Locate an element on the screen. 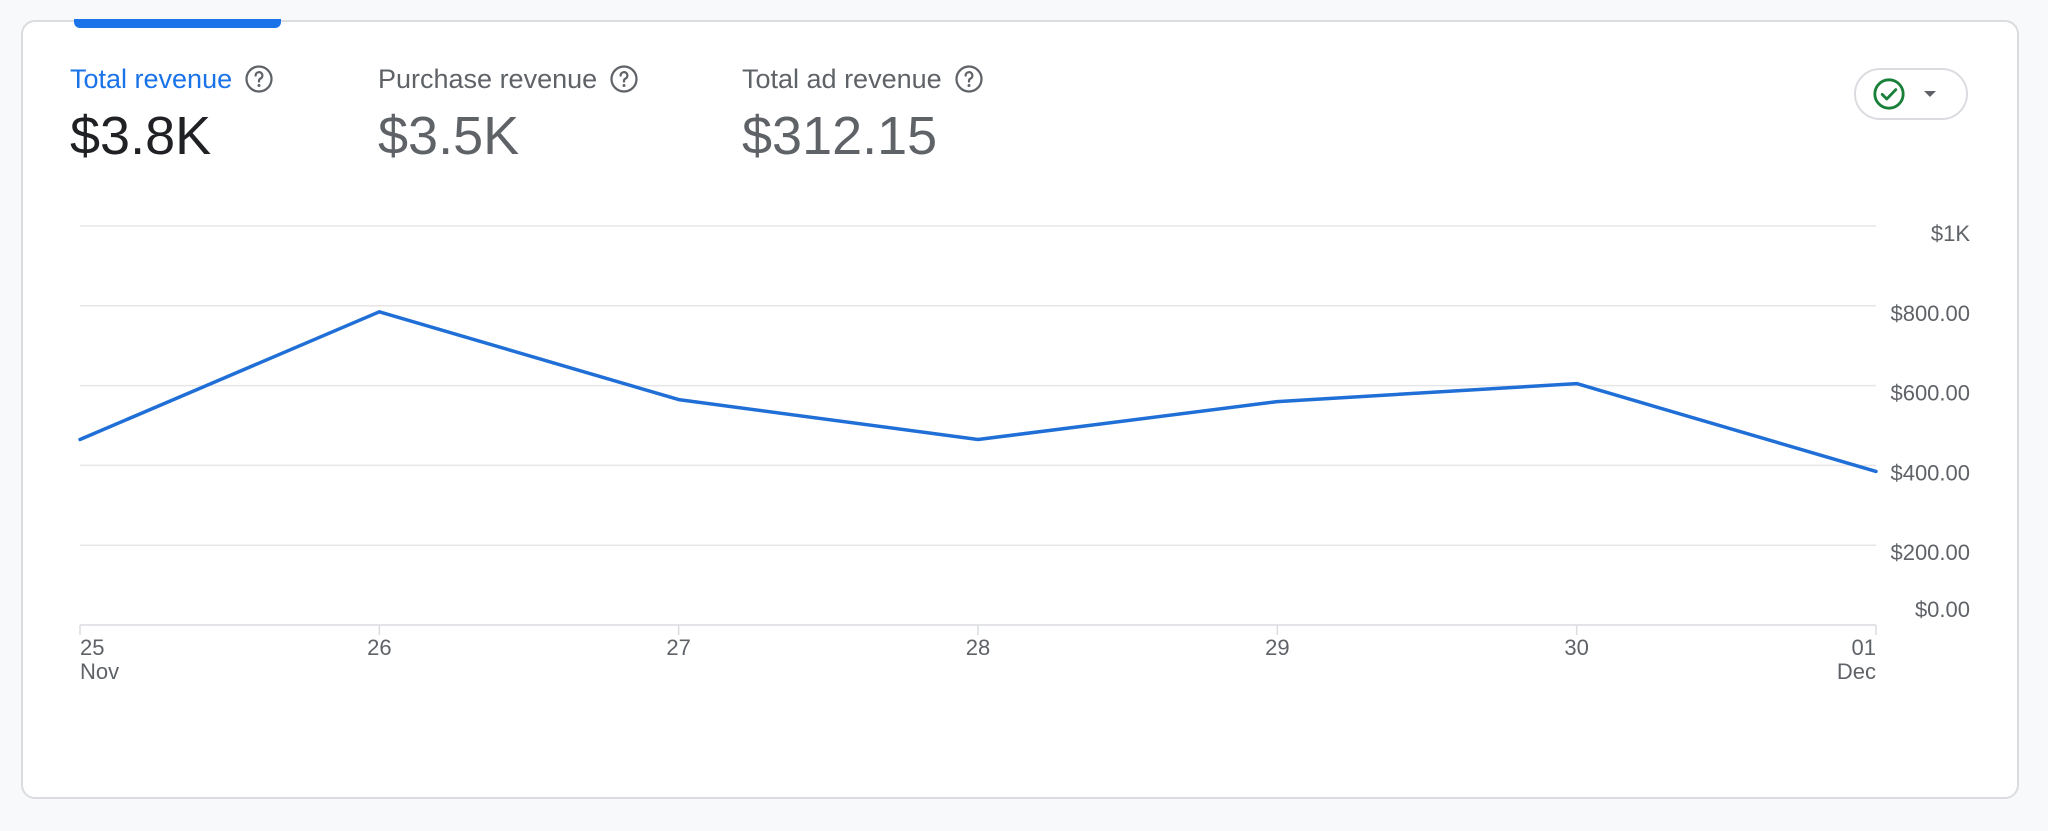 This screenshot has width=2048, height=831. caret-down-icon is located at coordinates (1930, 94).